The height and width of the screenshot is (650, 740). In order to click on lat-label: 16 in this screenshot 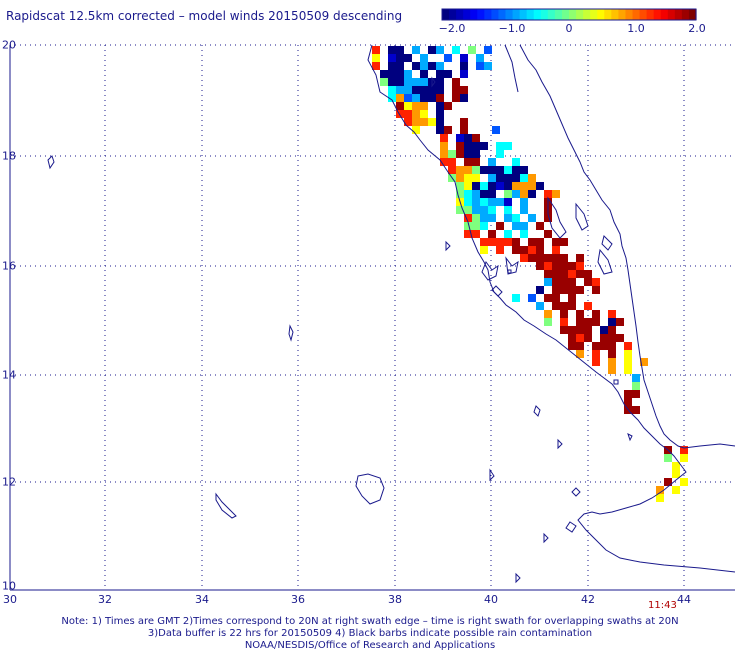, I will do `click(9, 266)`.